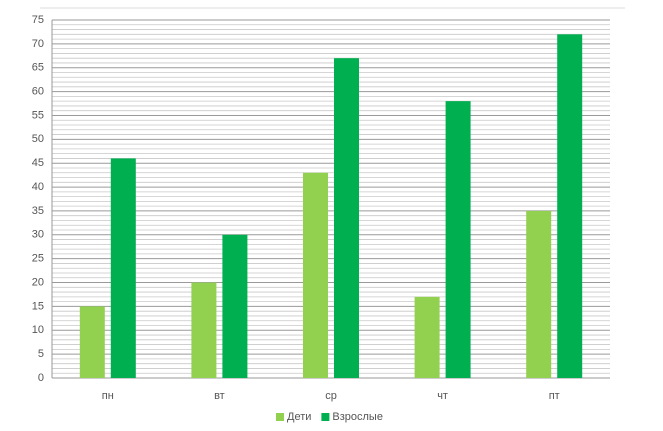 This screenshot has height=431, width=663. I want to click on y-tick-label: 50, so click(38, 139).